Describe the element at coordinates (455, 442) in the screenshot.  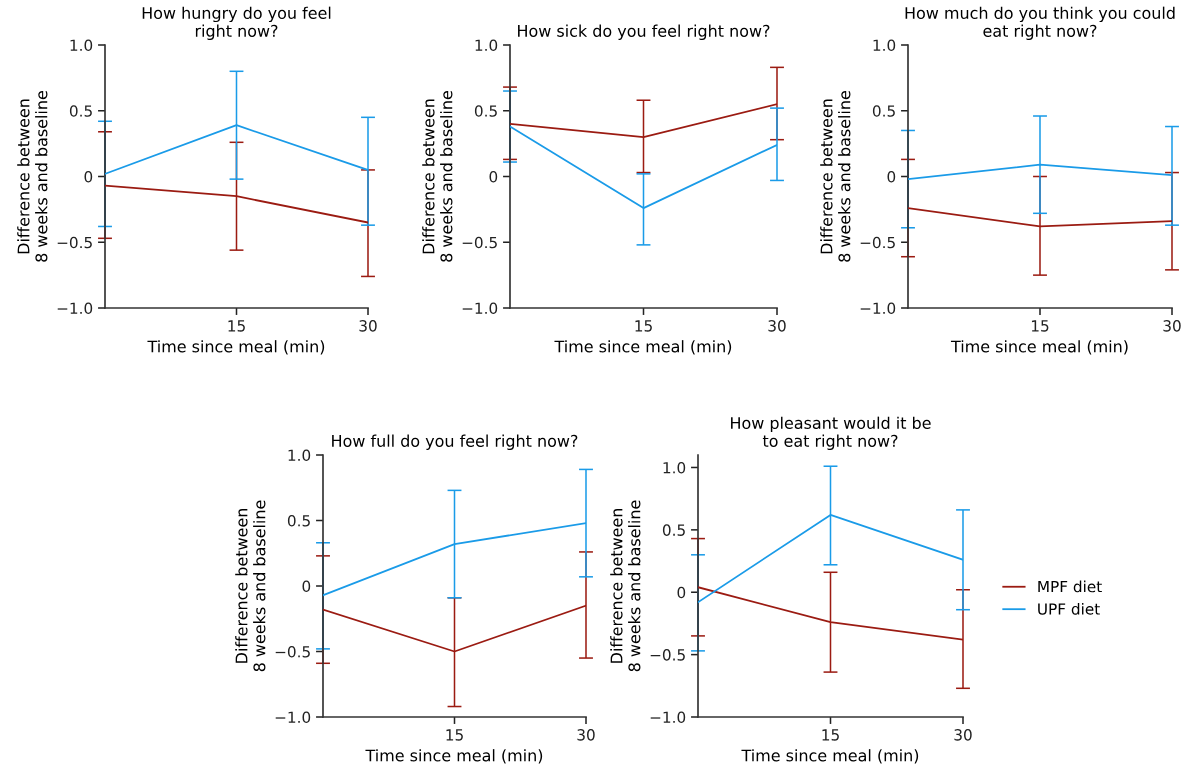
I see `chart-title: How full do you feel right now?` at that location.